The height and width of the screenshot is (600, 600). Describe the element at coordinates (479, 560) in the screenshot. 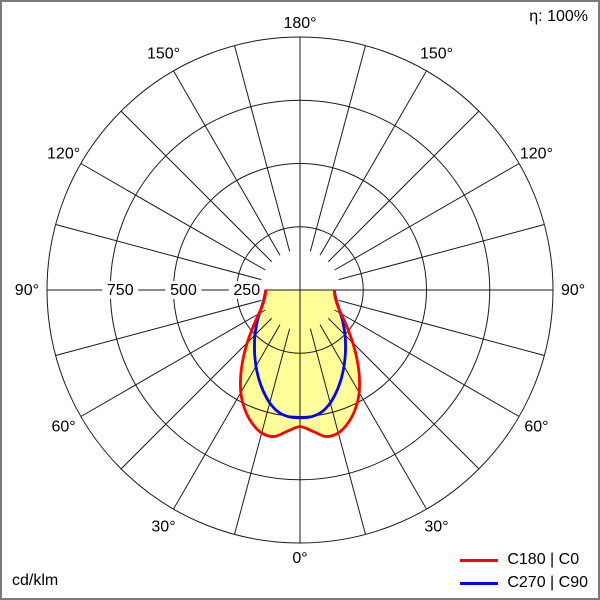

I see `legend-line-red` at that location.